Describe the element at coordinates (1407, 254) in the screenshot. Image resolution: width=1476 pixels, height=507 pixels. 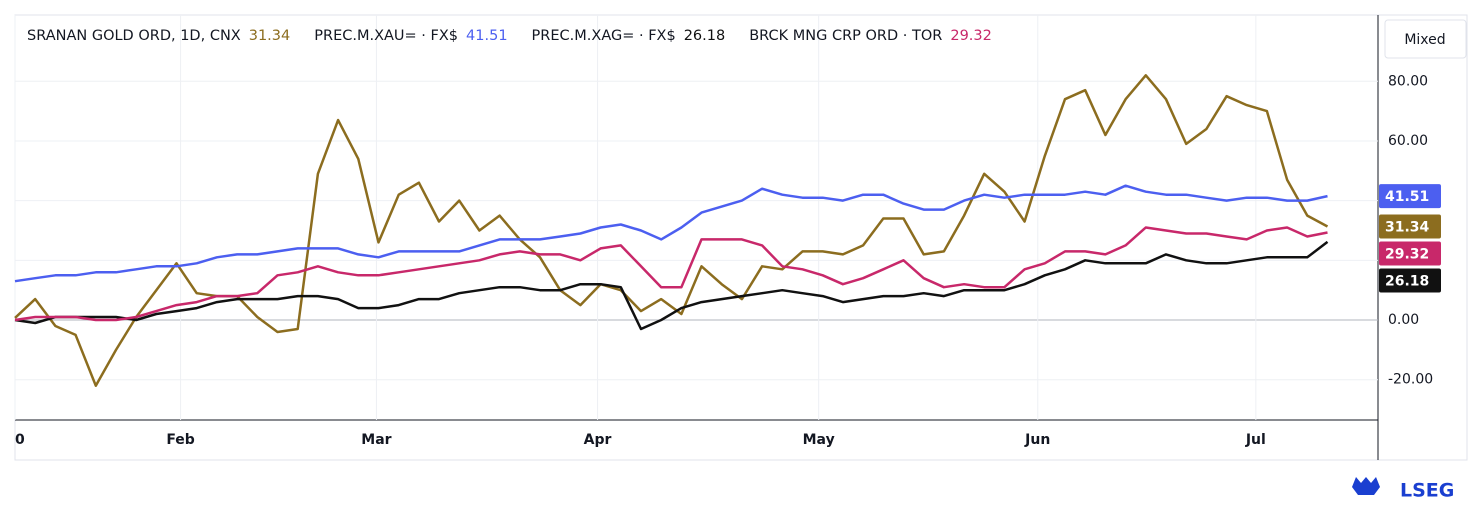
I see `value-tag-label: 29.32` at that location.